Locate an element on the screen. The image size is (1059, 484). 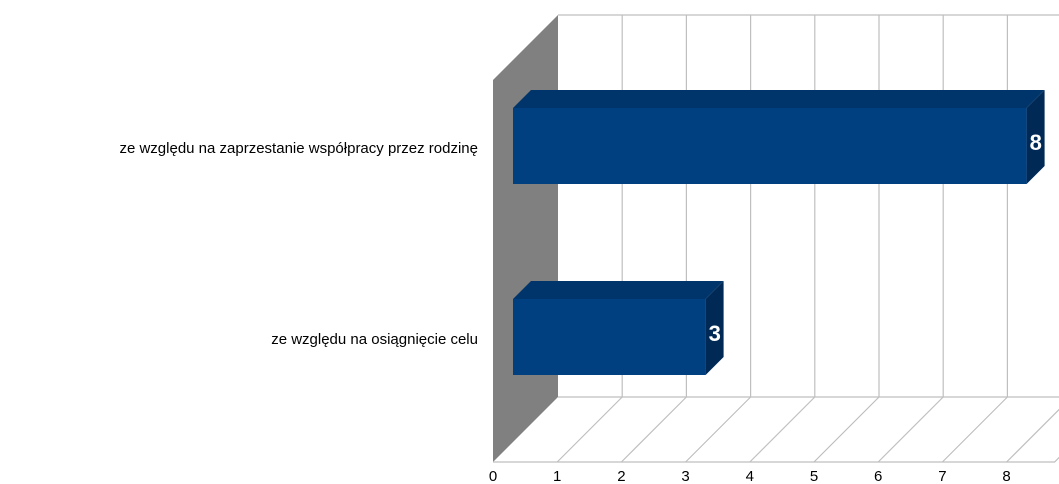
data-label: 3 is located at coordinates (715, 333).